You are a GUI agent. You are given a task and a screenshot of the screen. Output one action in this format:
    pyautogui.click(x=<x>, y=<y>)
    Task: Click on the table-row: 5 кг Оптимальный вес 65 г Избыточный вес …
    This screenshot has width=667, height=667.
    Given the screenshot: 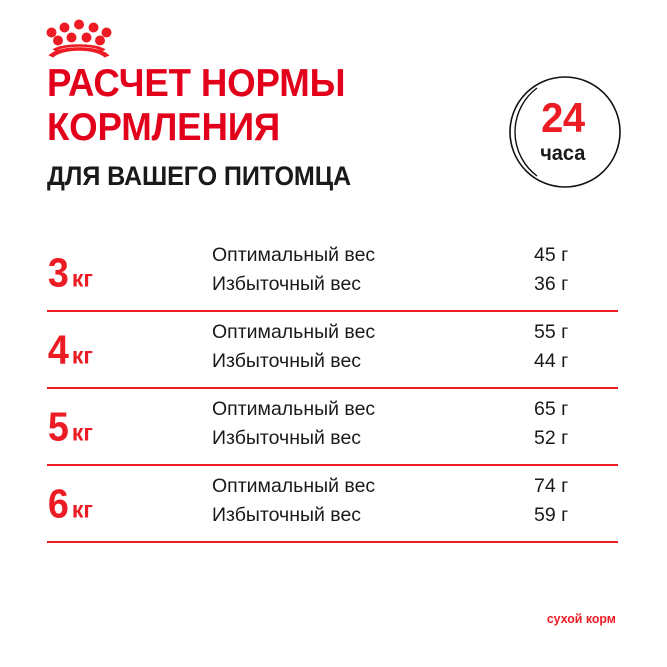 What is the action you would take?
    pyautogui.click(x=332, y=427)
    